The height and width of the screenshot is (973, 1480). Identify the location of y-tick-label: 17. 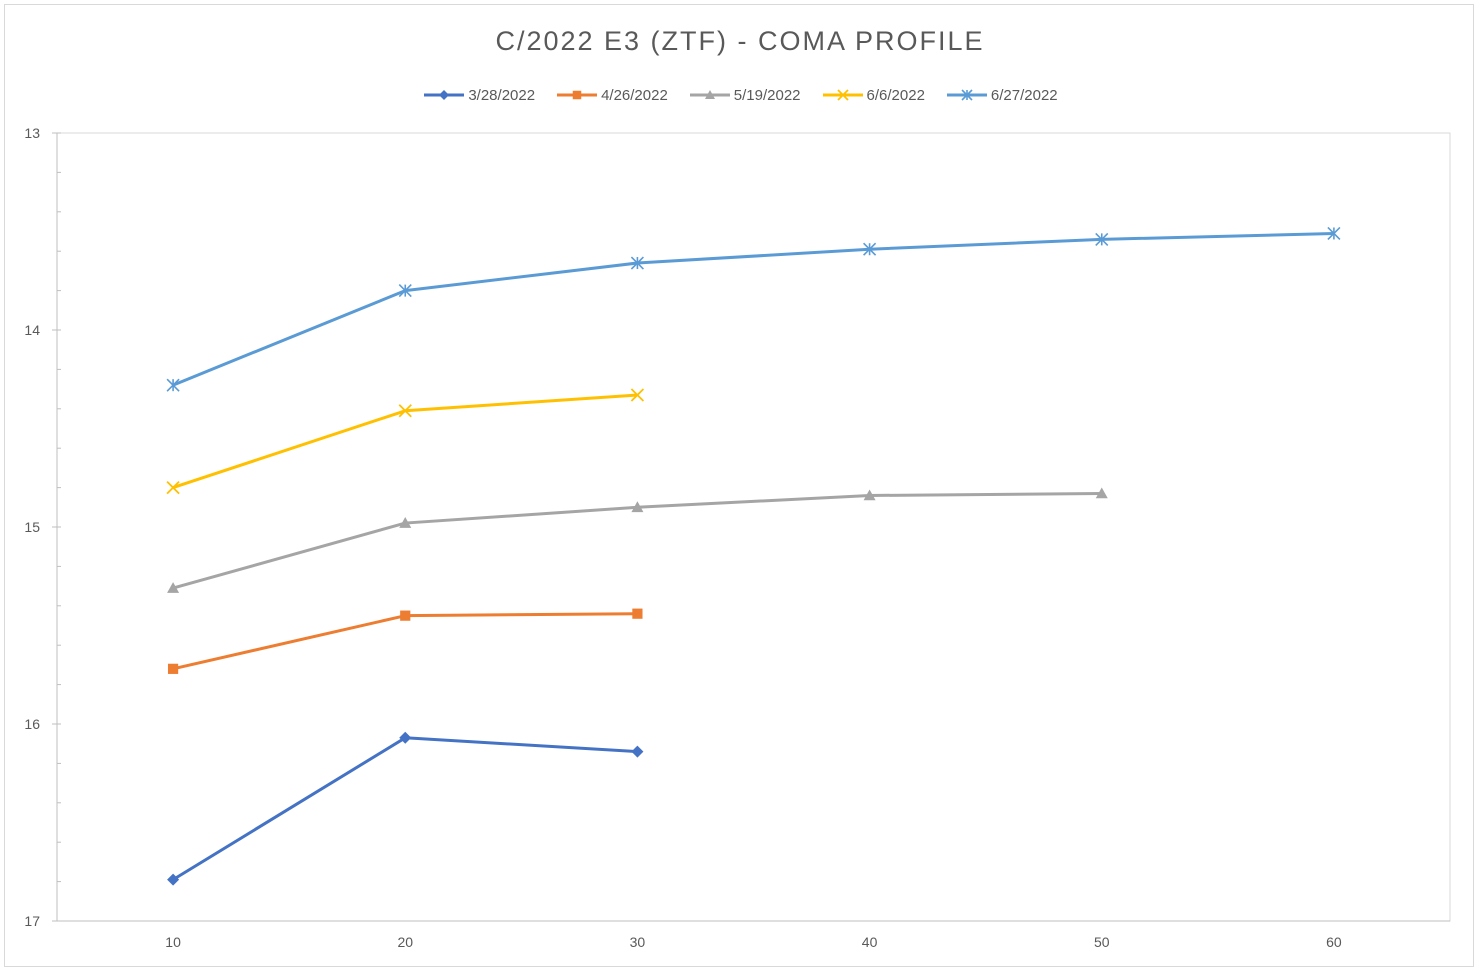
(32, 921).